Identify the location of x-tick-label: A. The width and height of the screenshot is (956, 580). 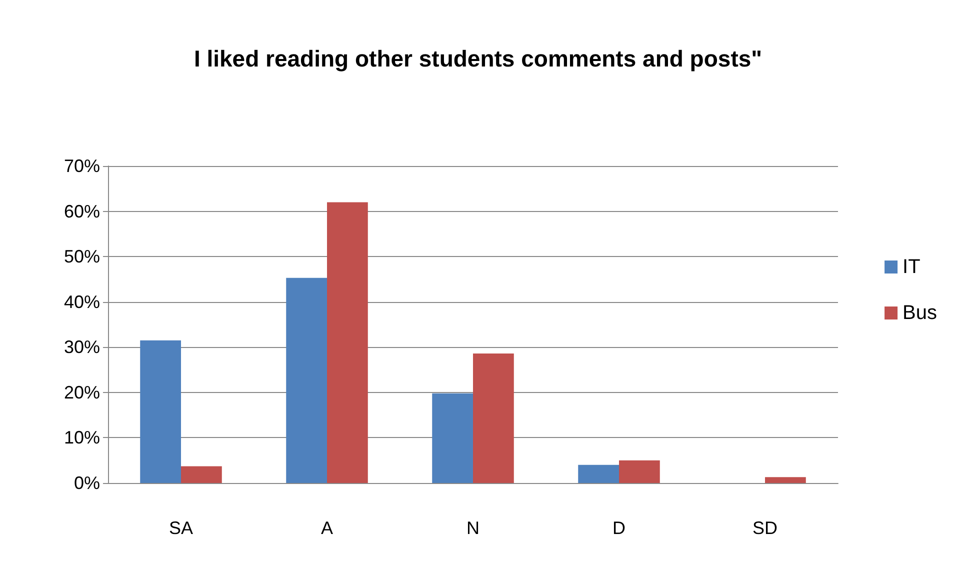
(327, 528).